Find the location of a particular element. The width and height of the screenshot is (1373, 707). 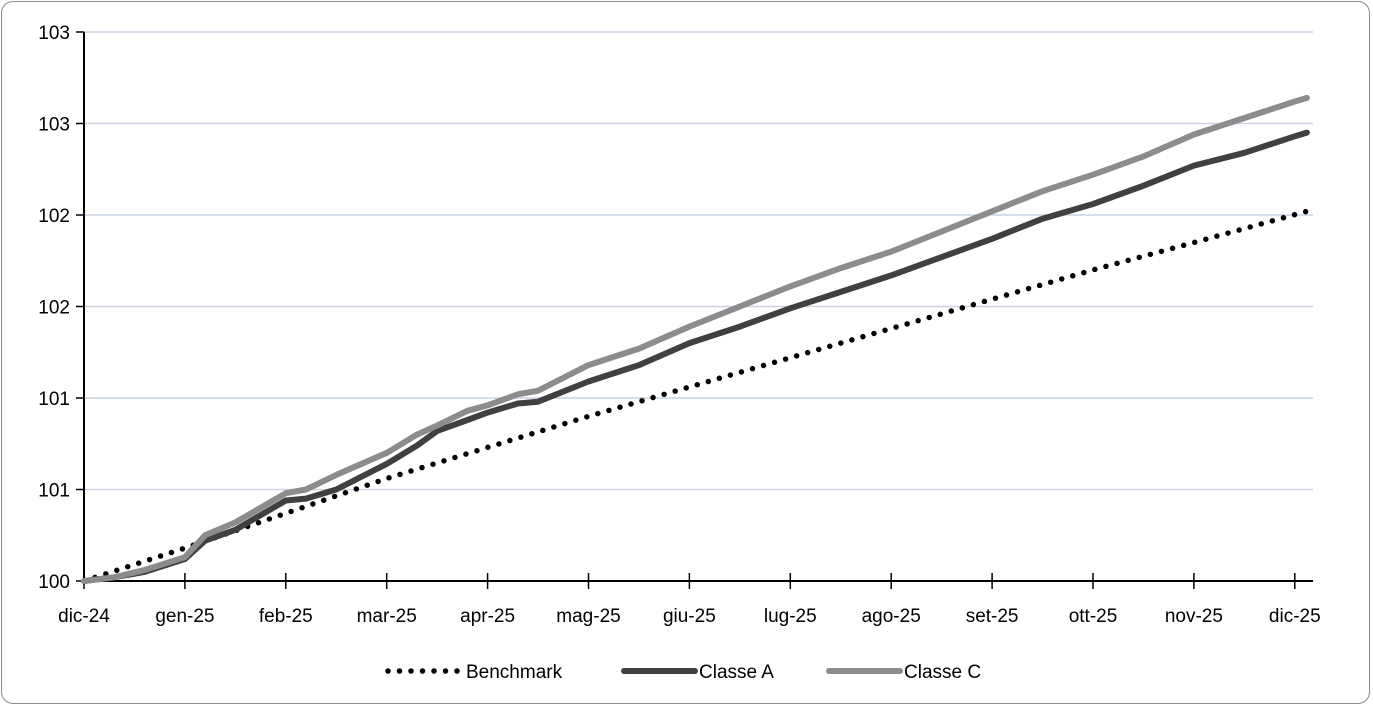

x-tick-label: ago-25 is located at coordinates (891, 616).